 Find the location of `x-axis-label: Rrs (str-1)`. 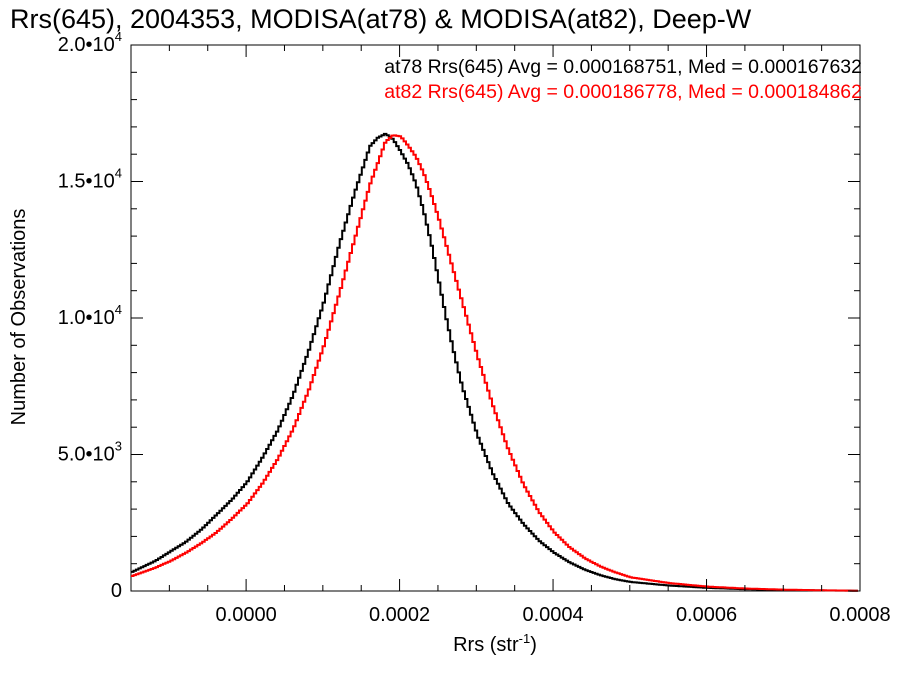

x-axis-label: Rrs (str-1) is located at coordinates (495, 643).